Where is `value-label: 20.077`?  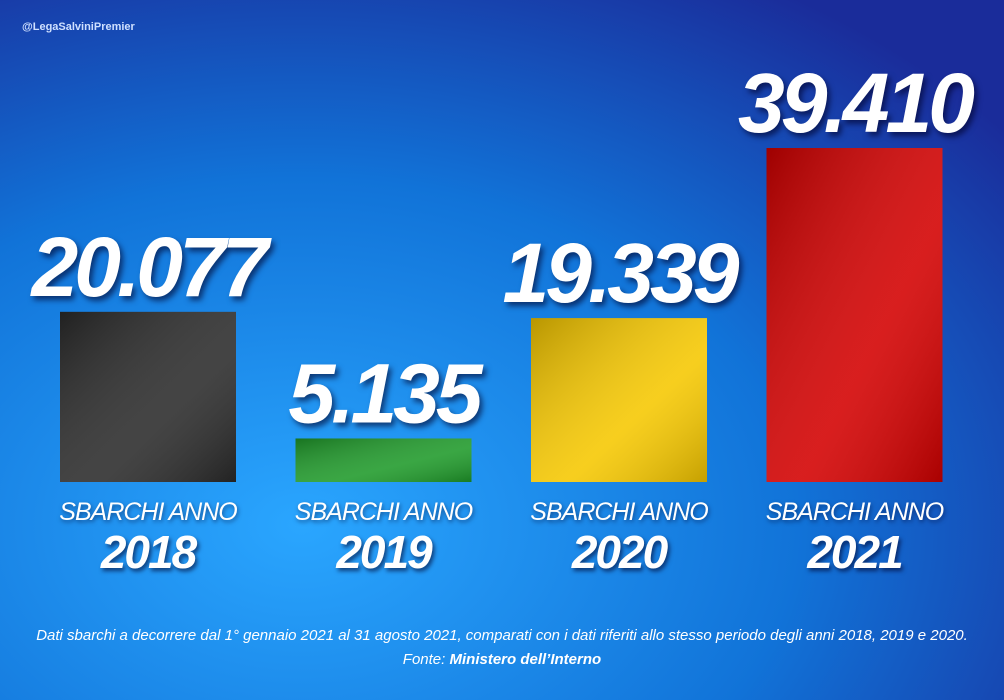 value-label: 20.077 is located at coordinates (151, 267).